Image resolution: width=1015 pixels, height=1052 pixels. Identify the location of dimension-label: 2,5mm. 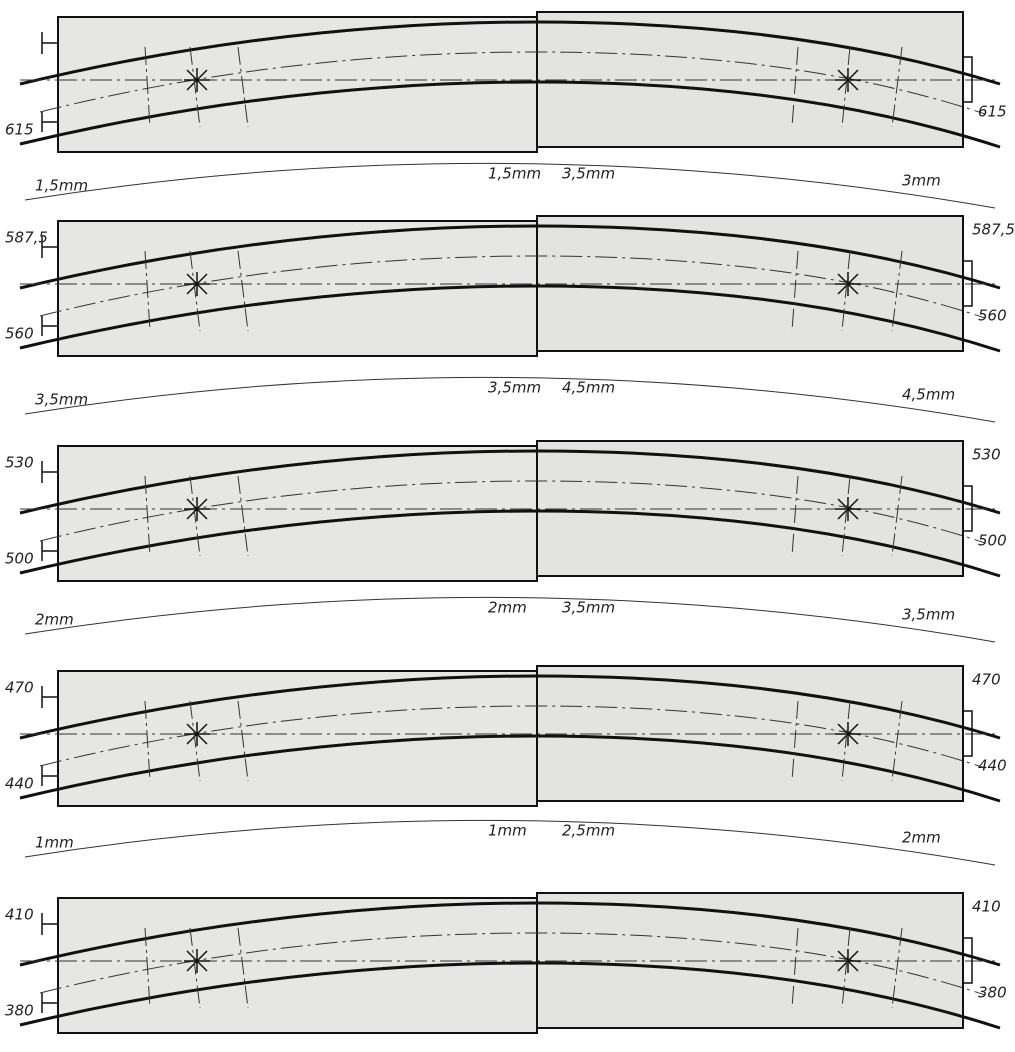
(588, 831).